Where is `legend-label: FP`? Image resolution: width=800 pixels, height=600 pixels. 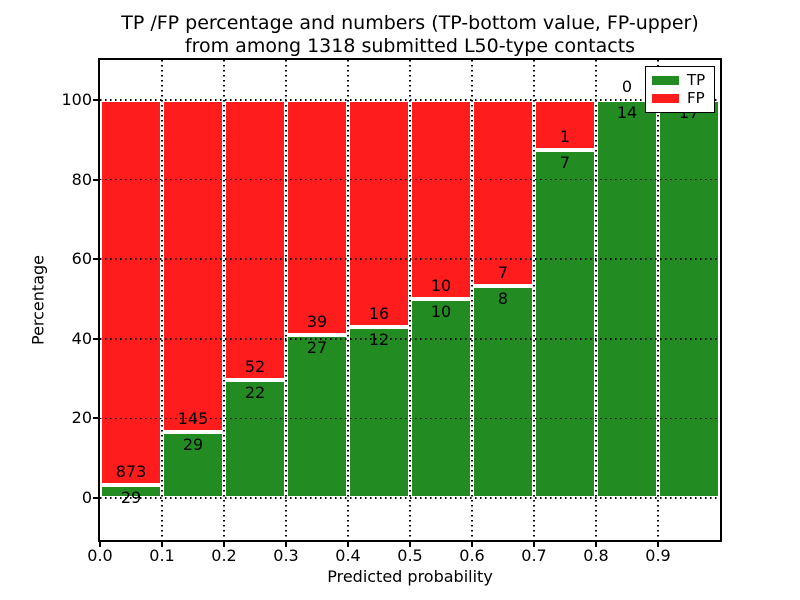 legend-label: FP is located at coordinates (696, 98).